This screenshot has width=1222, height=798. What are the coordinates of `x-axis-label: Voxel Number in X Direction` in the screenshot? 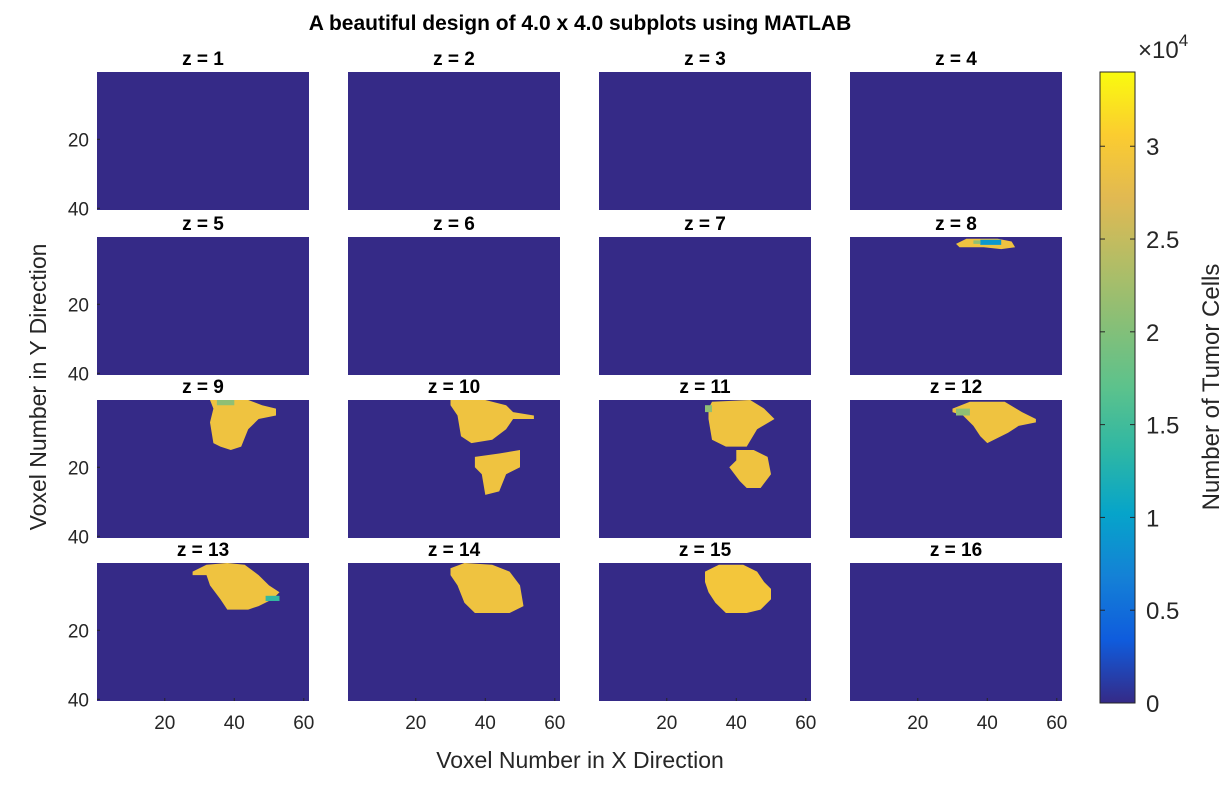 It's located at (580, 760).